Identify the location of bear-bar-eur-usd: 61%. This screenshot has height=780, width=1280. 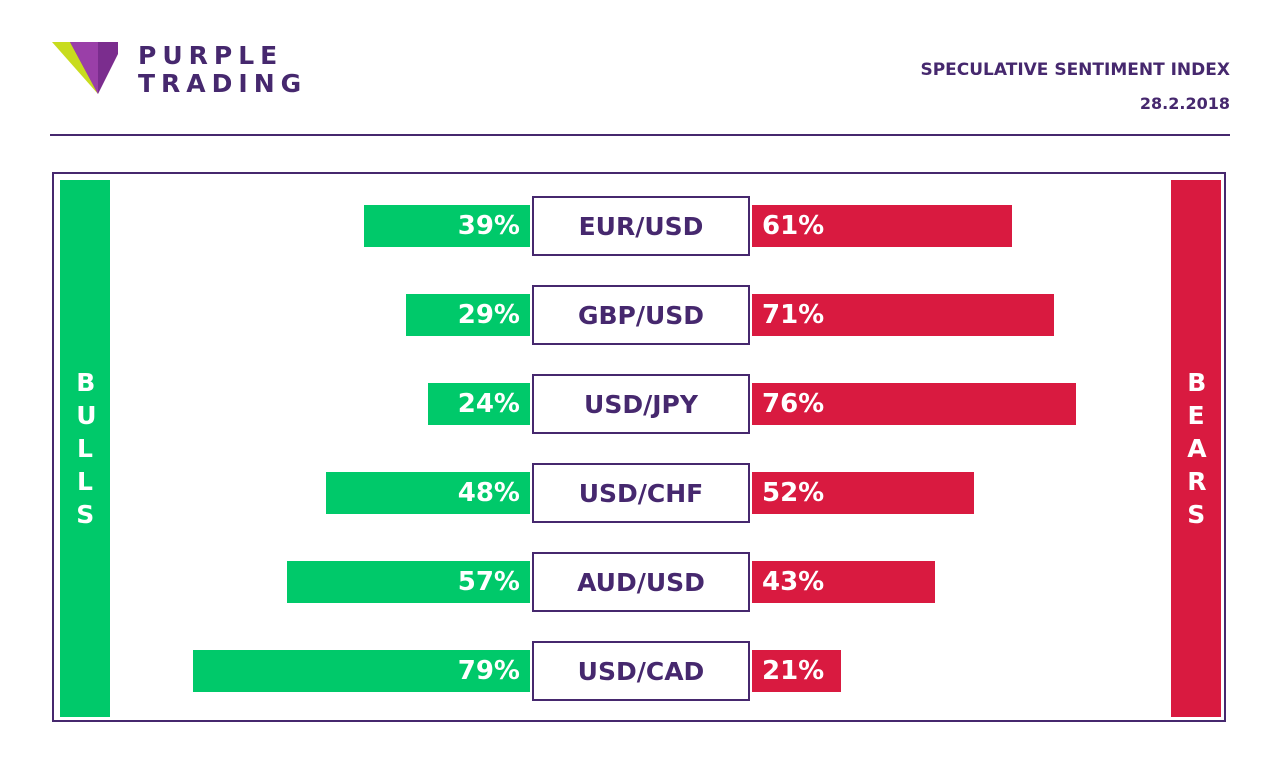
(882, 226).